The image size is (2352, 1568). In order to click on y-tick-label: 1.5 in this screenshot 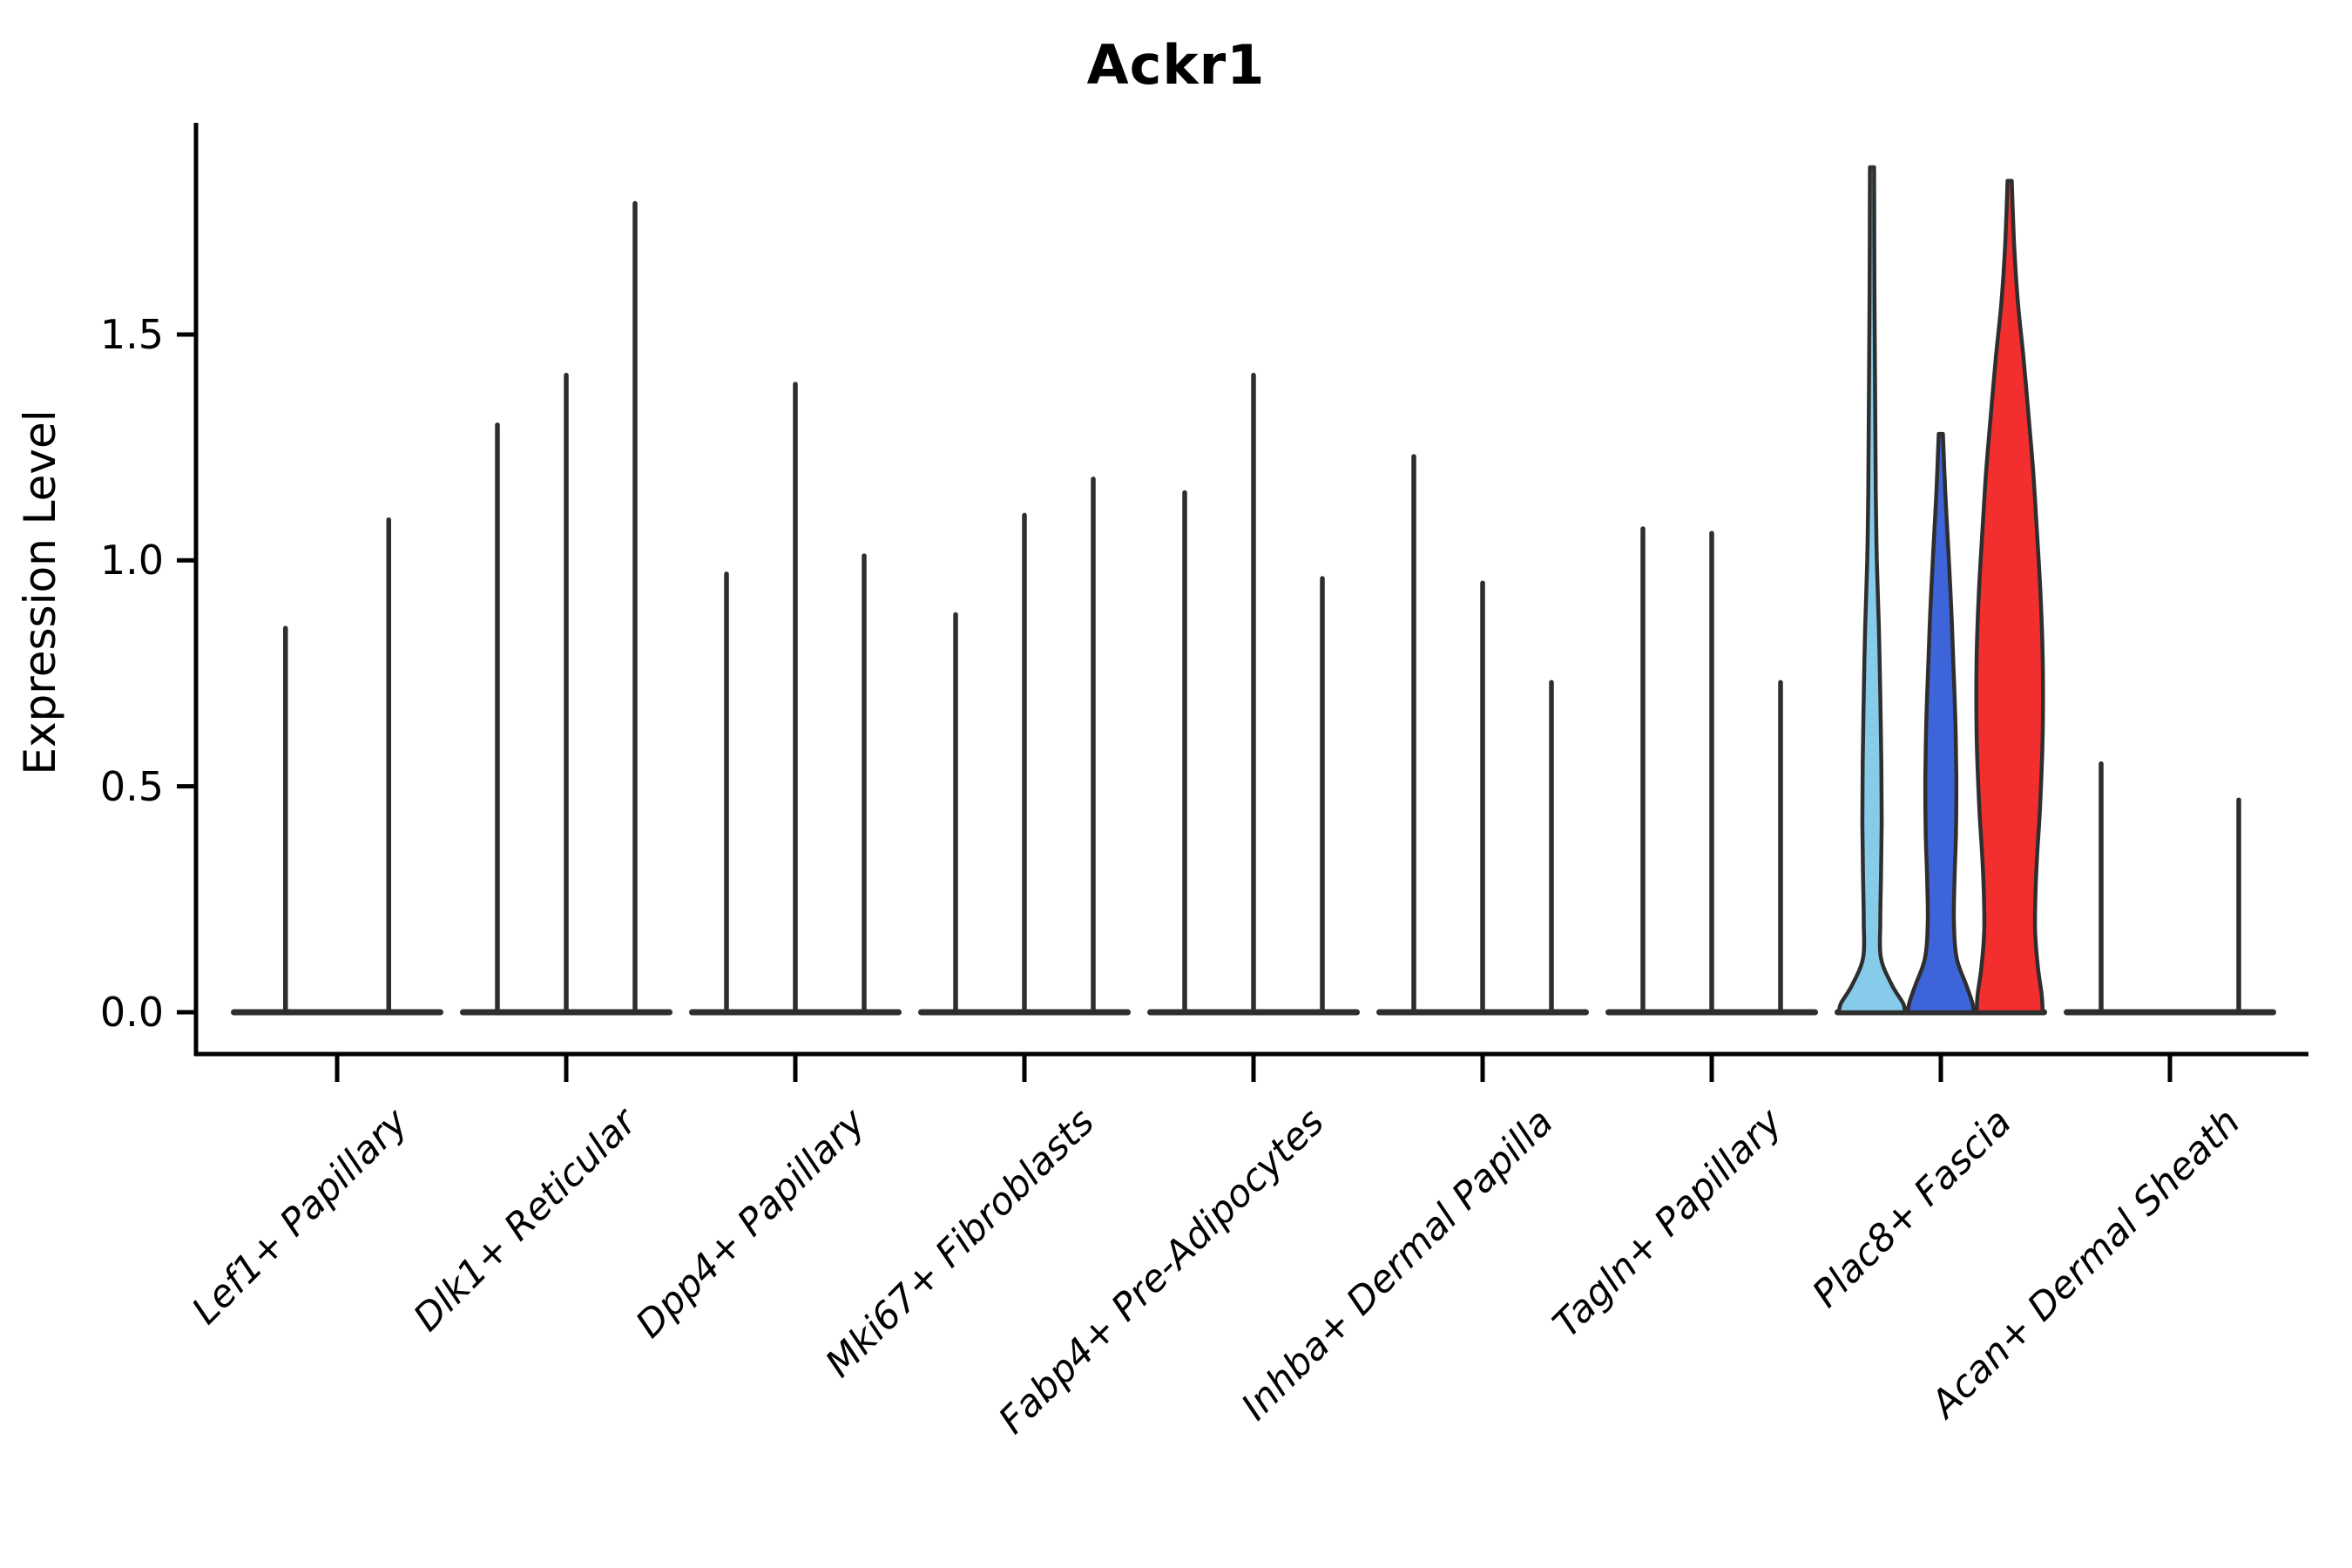, I will do `click(131, 334)`.